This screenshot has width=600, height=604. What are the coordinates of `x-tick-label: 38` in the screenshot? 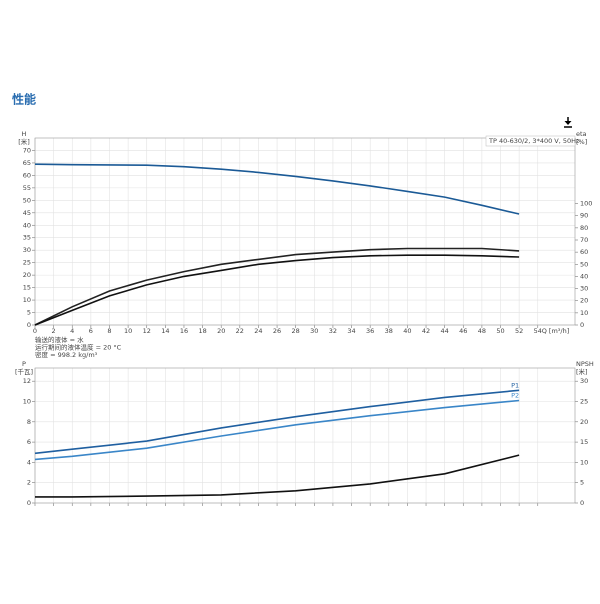 It's located at (389, 331).